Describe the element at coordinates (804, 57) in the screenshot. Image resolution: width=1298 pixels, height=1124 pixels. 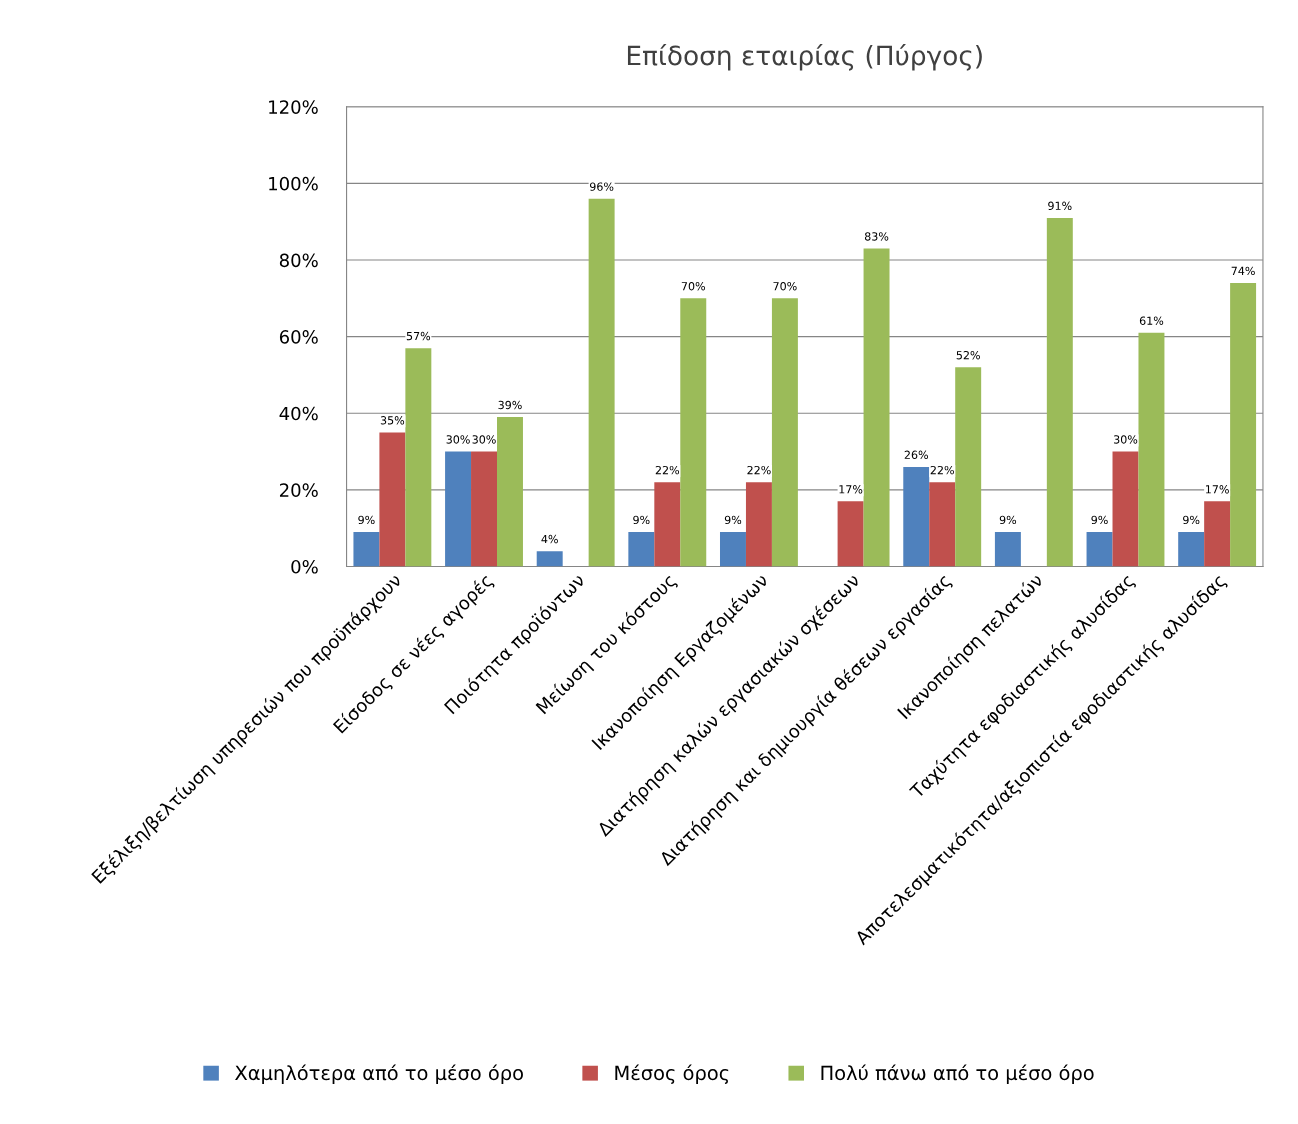
I see `chart-title: Επίδοση εταιρίας (Πύργος)` at that location.